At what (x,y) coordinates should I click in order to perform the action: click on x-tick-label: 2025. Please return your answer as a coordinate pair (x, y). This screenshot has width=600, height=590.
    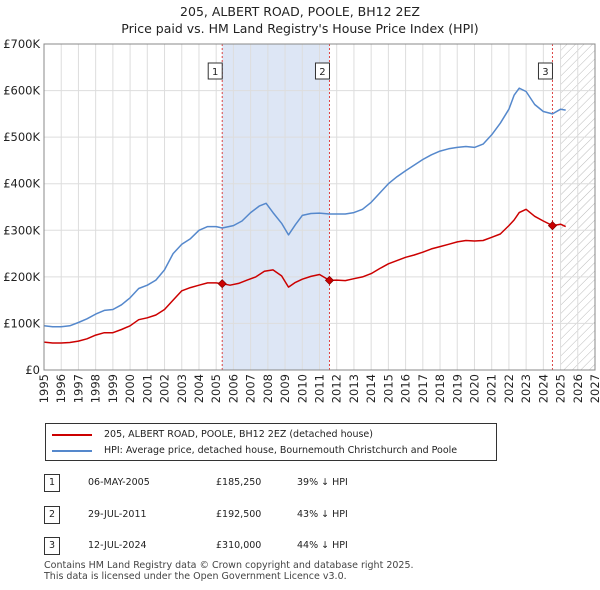
    Looking at the image, I should click on (561, 388).